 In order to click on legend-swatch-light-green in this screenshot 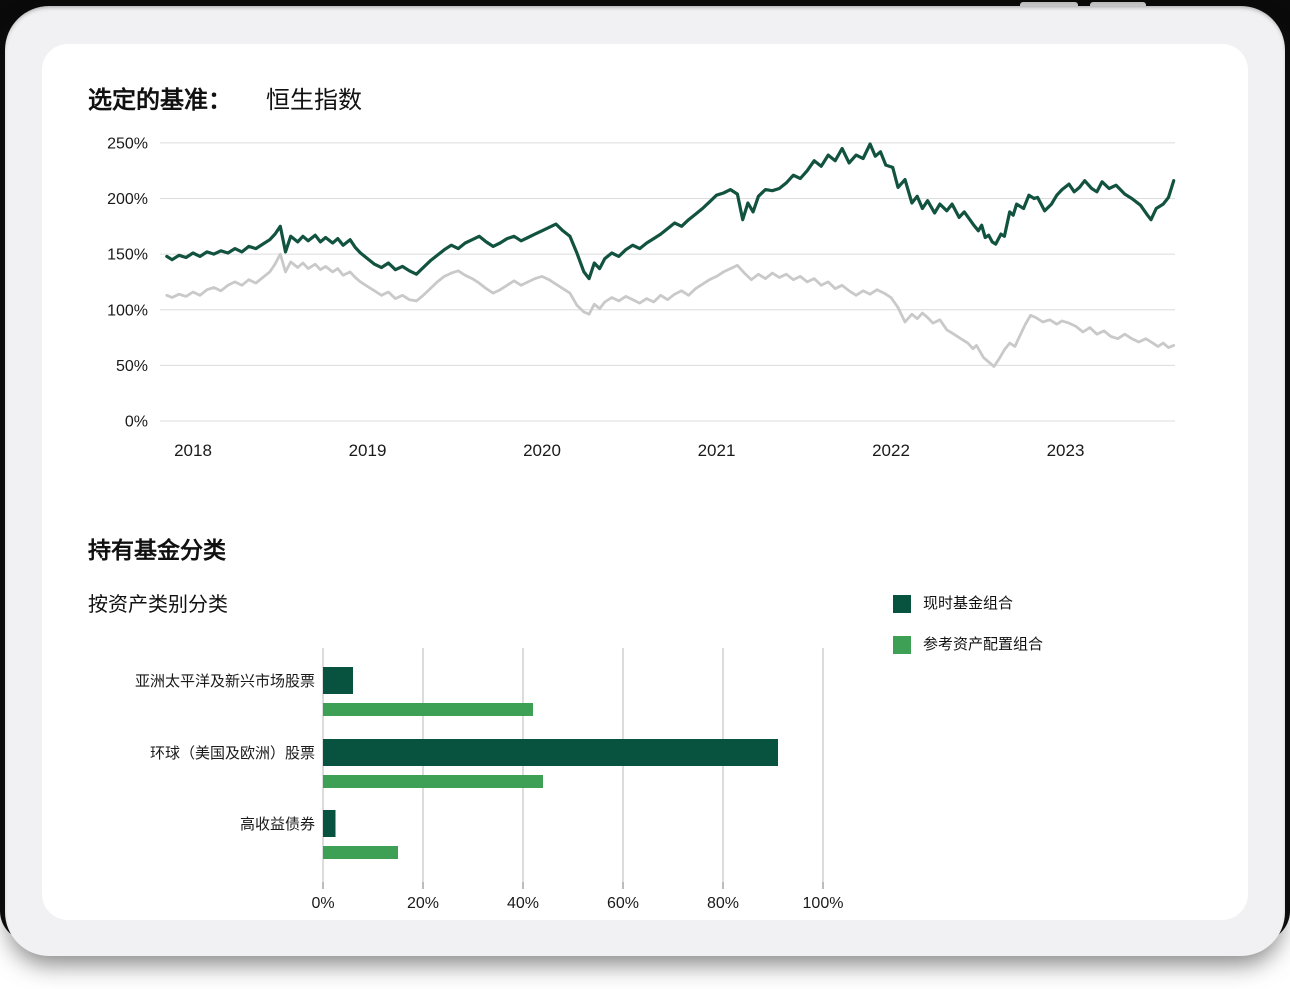, I will do `click(902, 645)`.